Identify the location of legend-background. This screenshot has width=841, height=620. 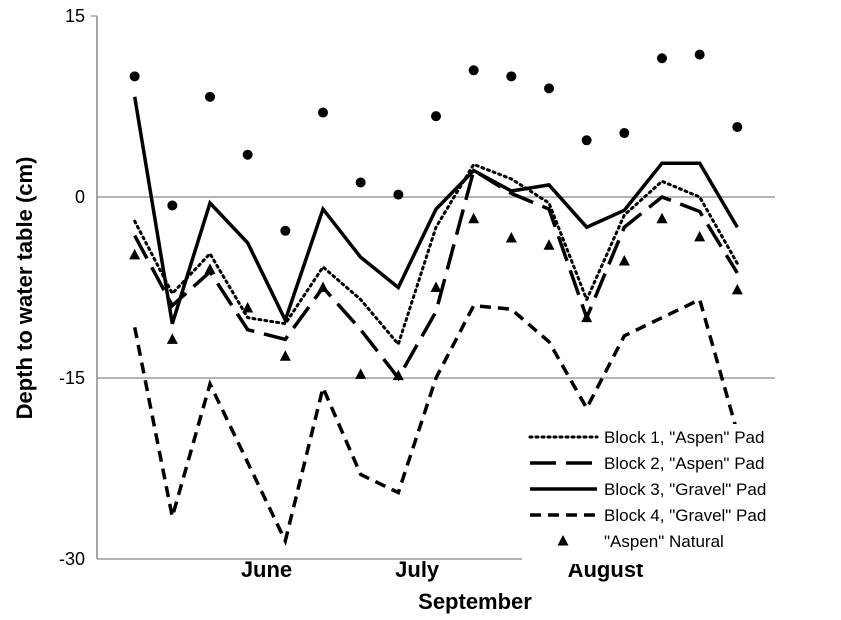
(668, 494).